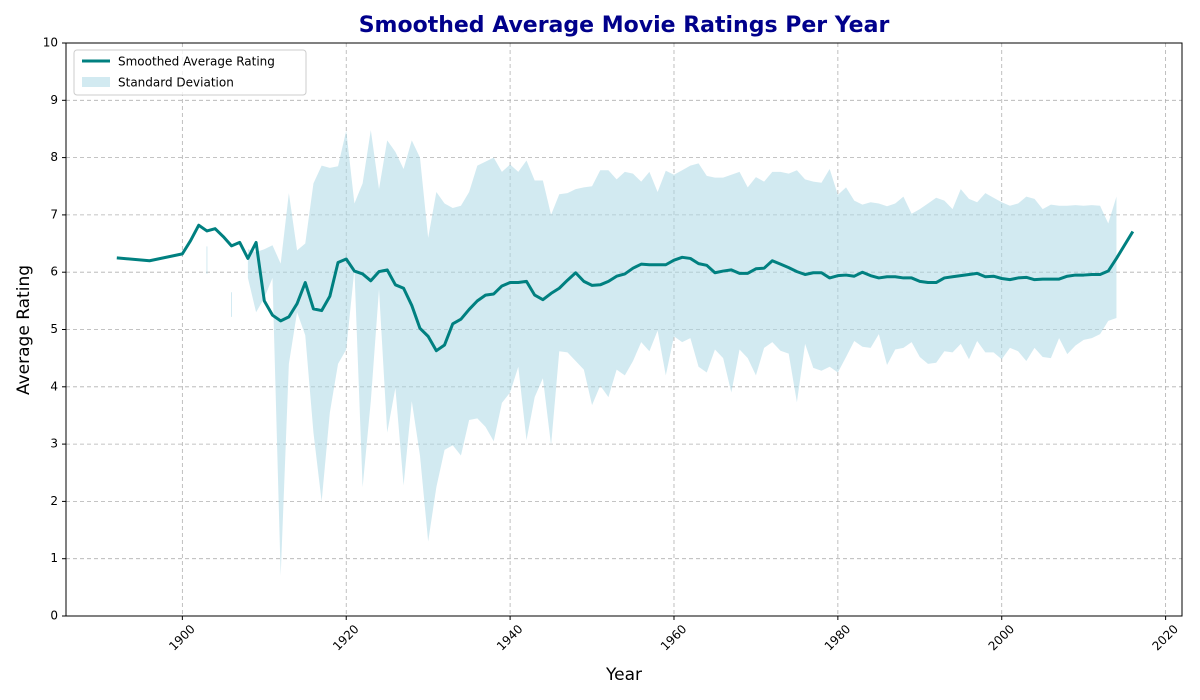  Describe the element at coordinates (1165, 637) in the screenshot. I see `x-tick-label: 2020` at that location.